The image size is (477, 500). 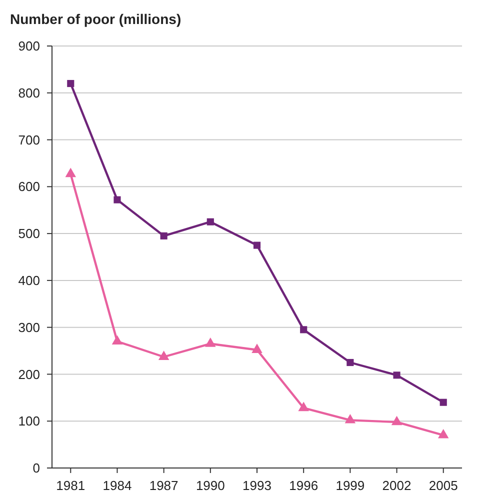 I want to click on x-tick-label: 1993, so click(x=257, y=485).